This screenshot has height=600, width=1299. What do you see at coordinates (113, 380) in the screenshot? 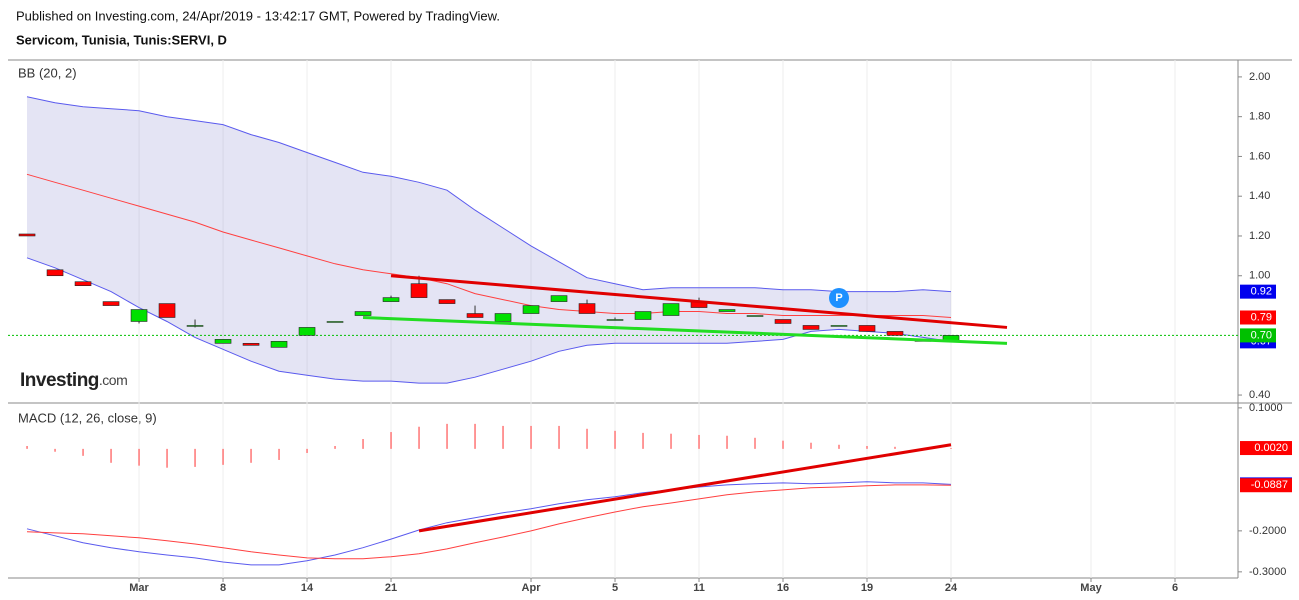
I see `logo-suffix: .com` at bounding box center [113, 380].